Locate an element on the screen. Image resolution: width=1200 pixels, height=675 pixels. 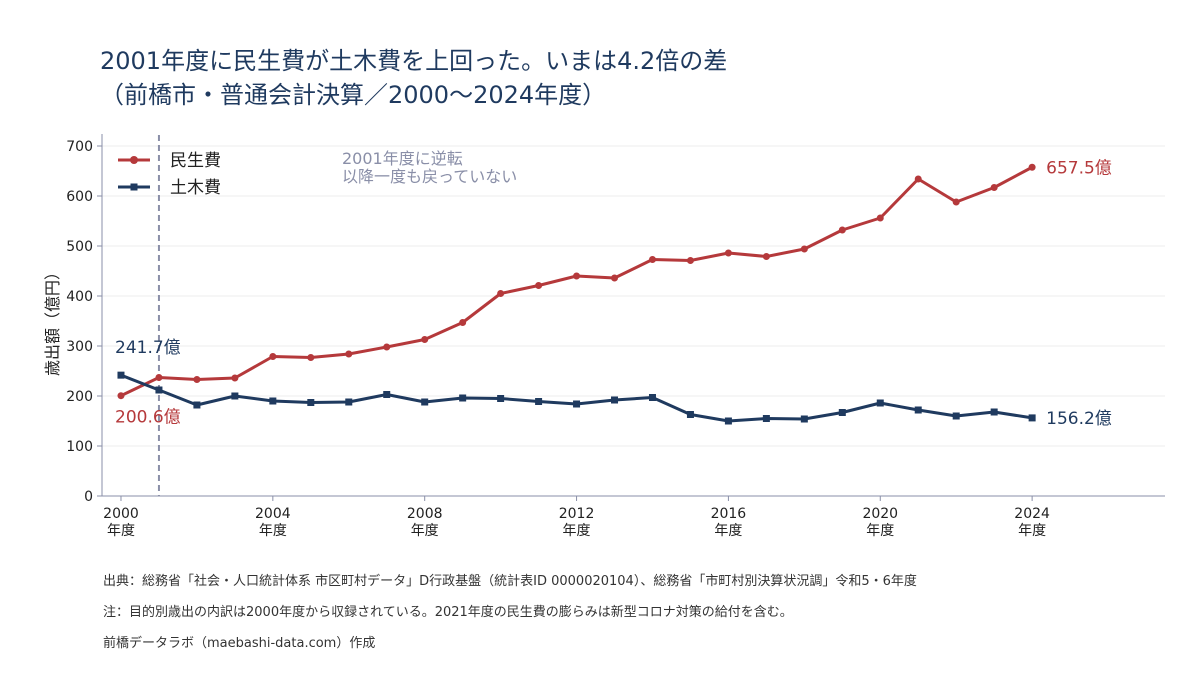
y-tick-label: 500 is located at coordinates (79, 247).